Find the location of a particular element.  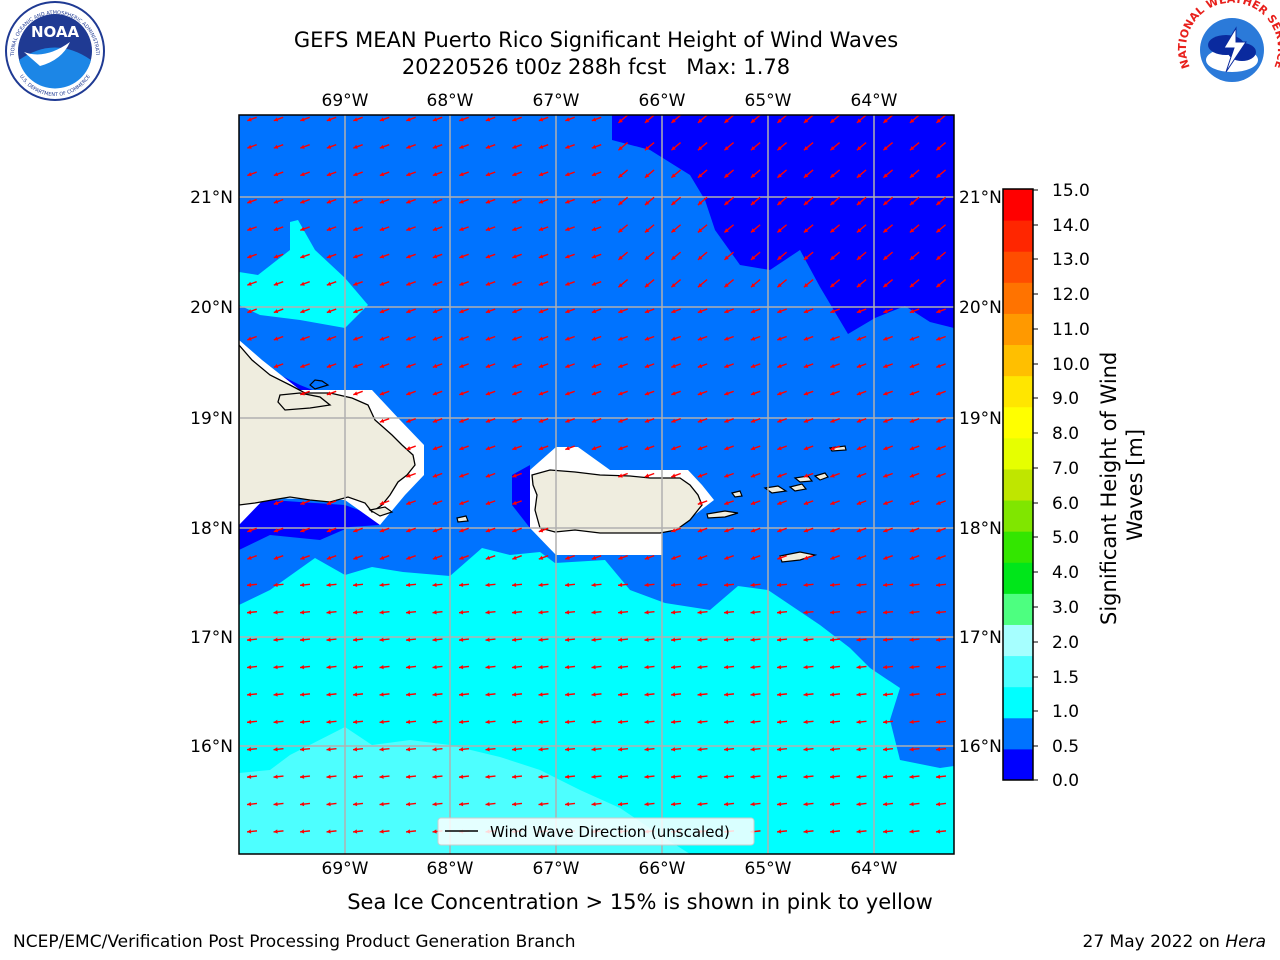

colorbar-tick-label: 9.0 is located at coordinates (1065, 399).